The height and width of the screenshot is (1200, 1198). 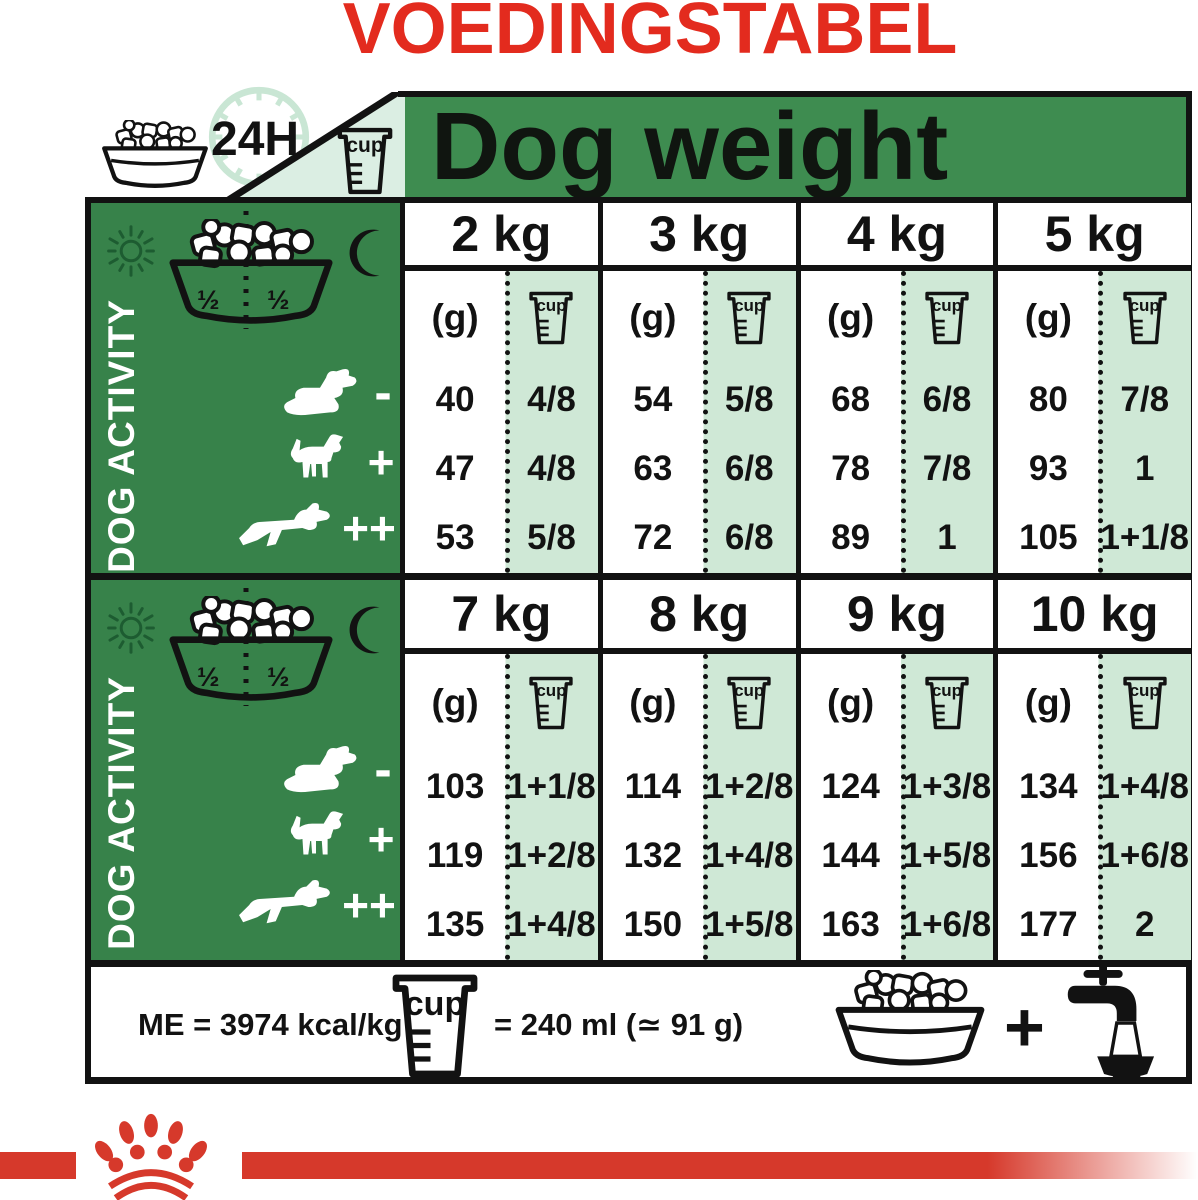 What do you see at coordinates (1094, 614) in the screenshot?
I see `weight-header: 10 kg` at bounding box center [1094, 614].